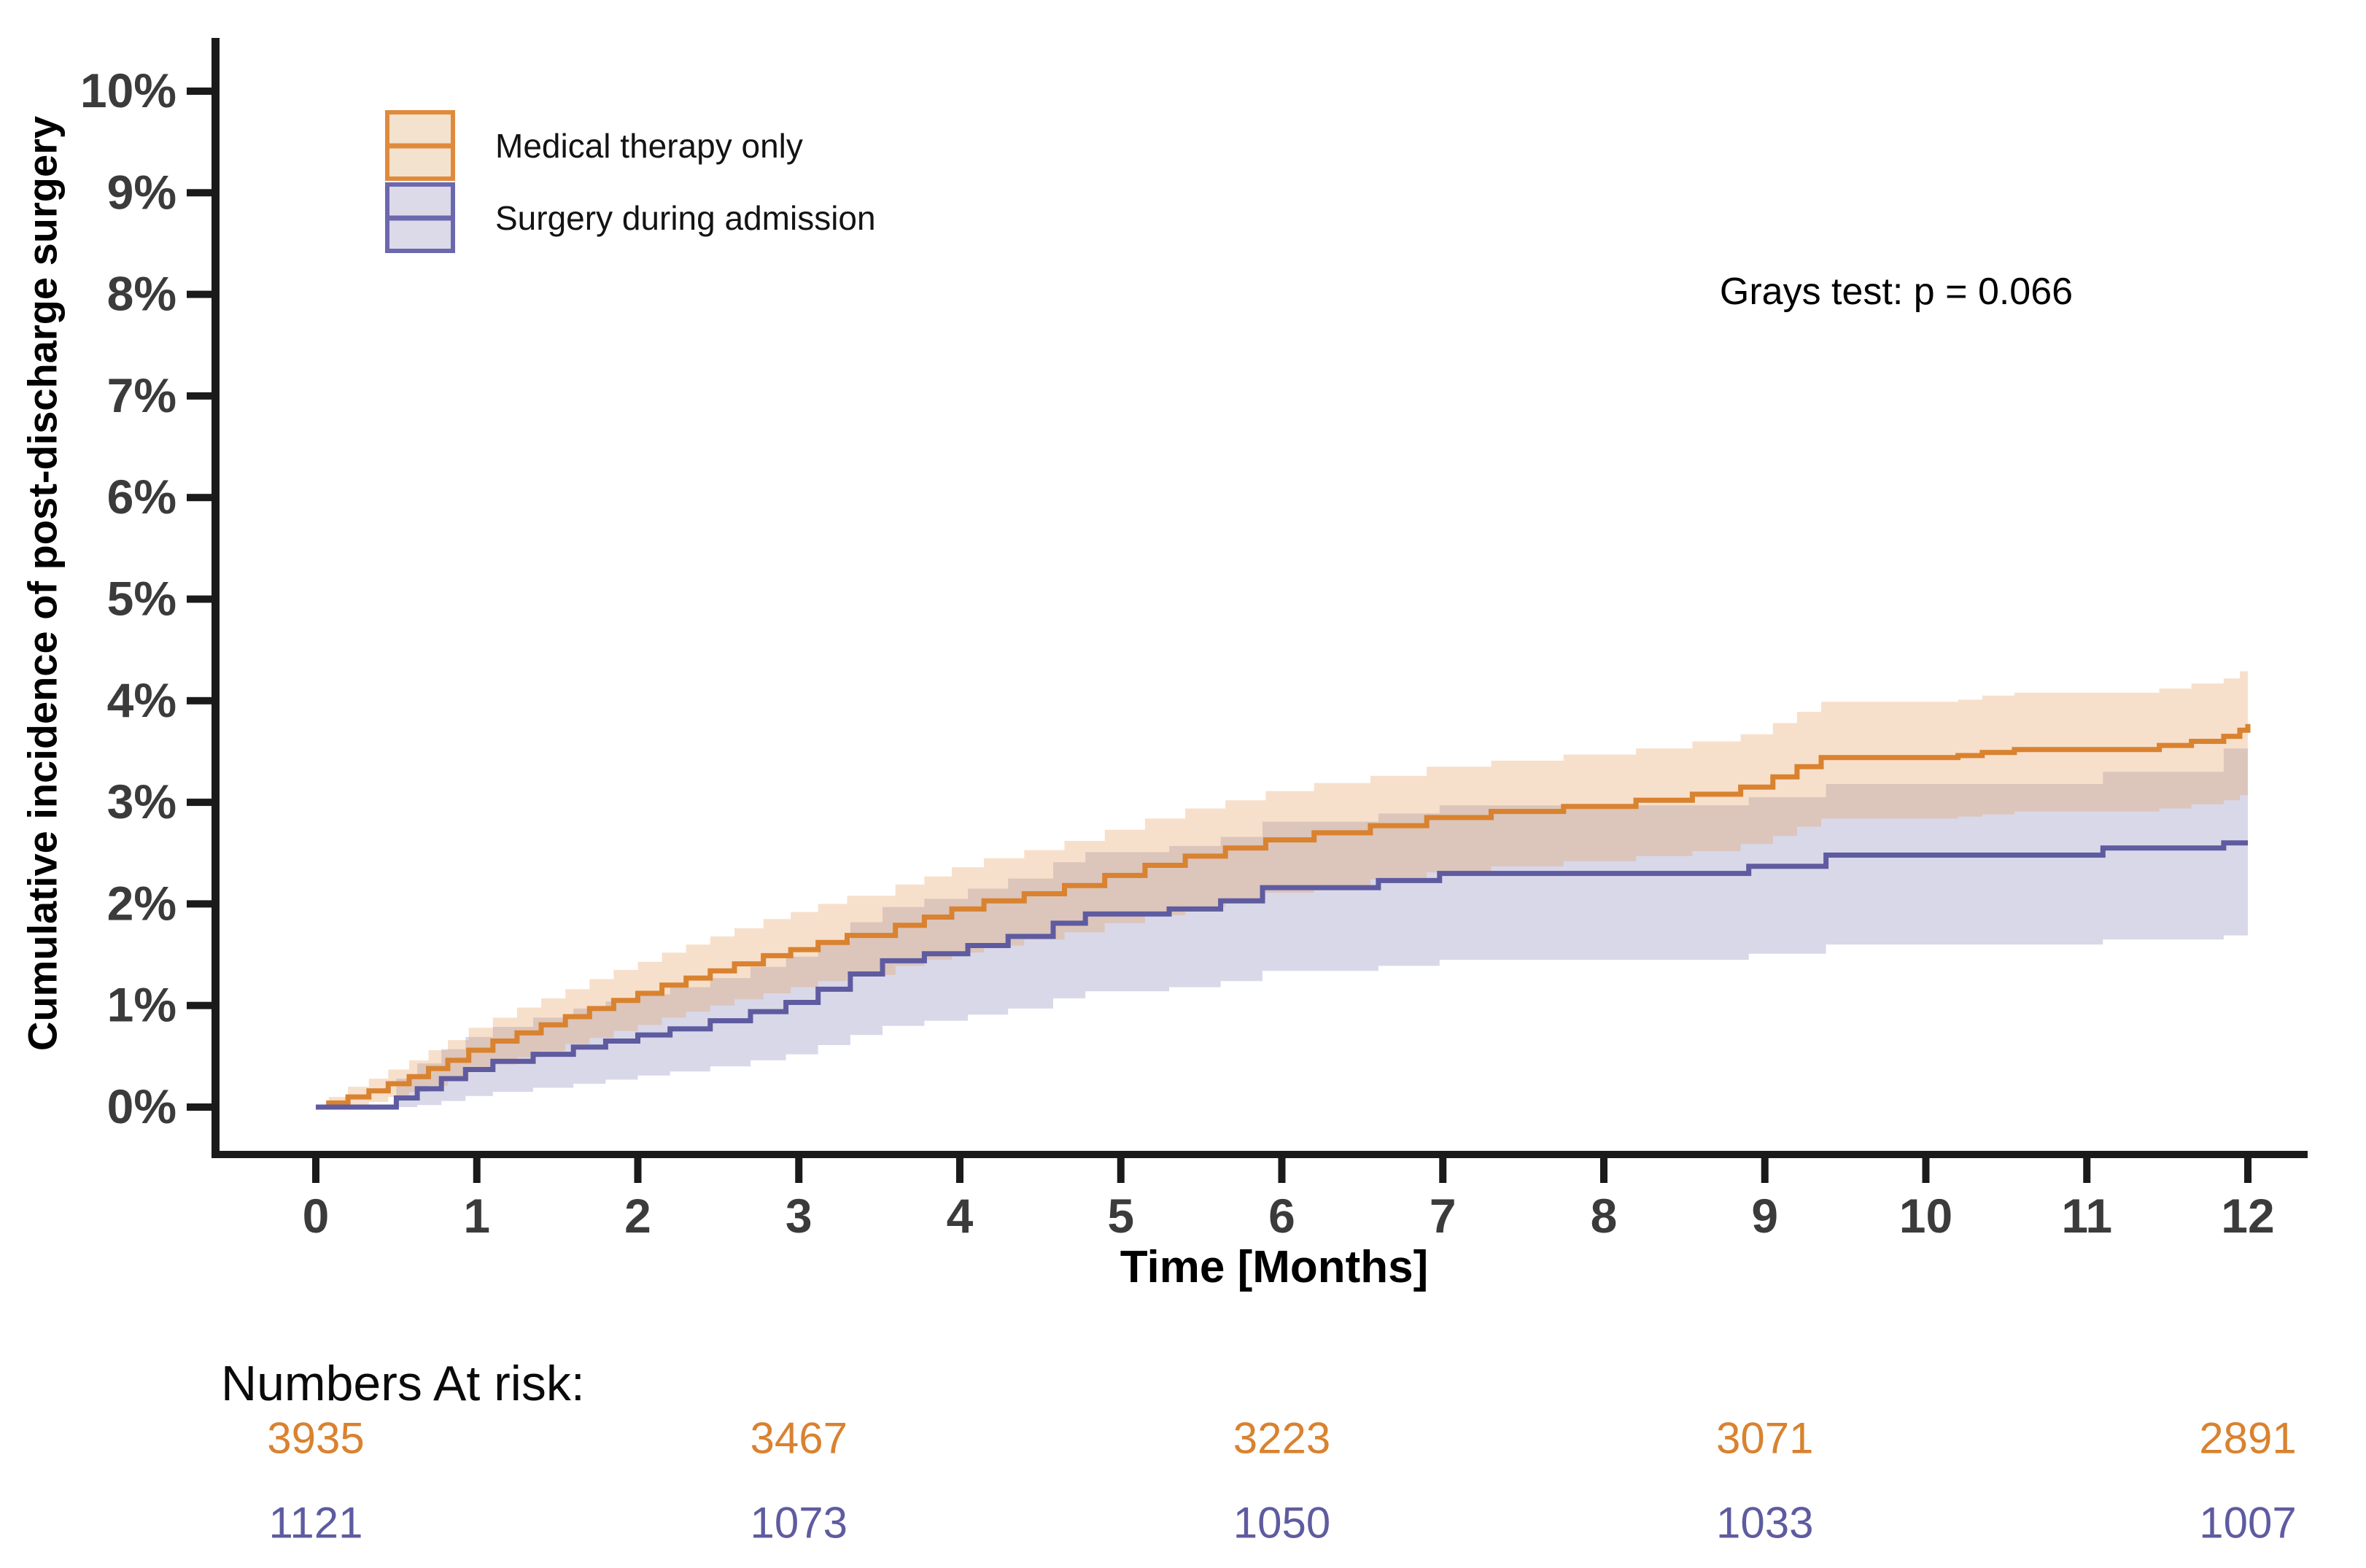 Image resolution: width=2366 pixels, height=1568 pixels. What do you see at coordinates (216, 598) in the screenshot?
I see `y-axis-line` at bounding box center [216, 598].